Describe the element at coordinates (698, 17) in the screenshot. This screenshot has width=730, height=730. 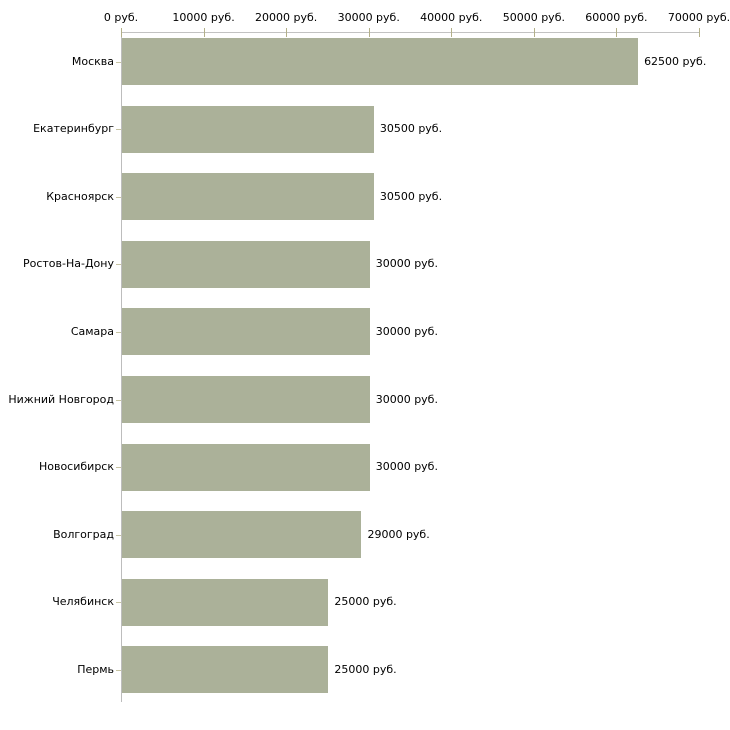
I see `x-axis-tick-label: 70000 руб.` at that location.